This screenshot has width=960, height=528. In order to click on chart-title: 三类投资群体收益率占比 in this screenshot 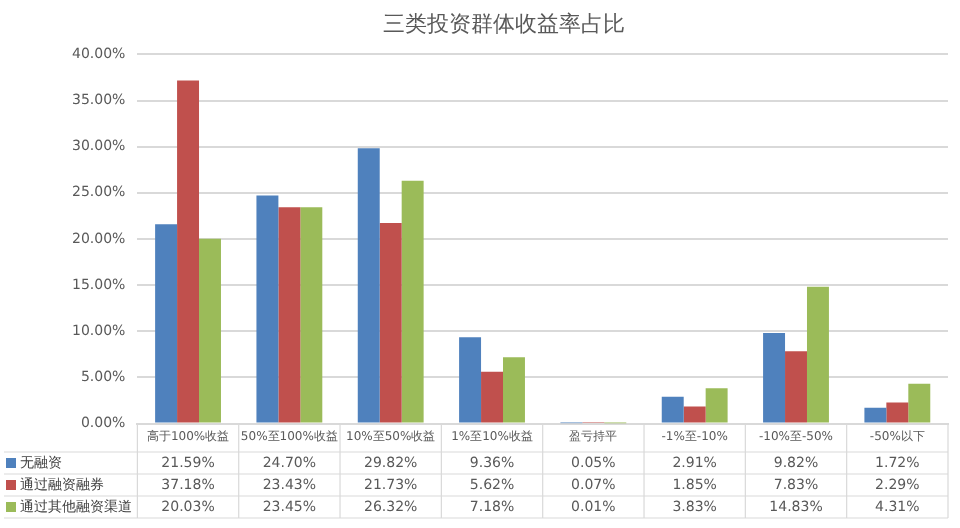, I will do `click(504, 23)`.